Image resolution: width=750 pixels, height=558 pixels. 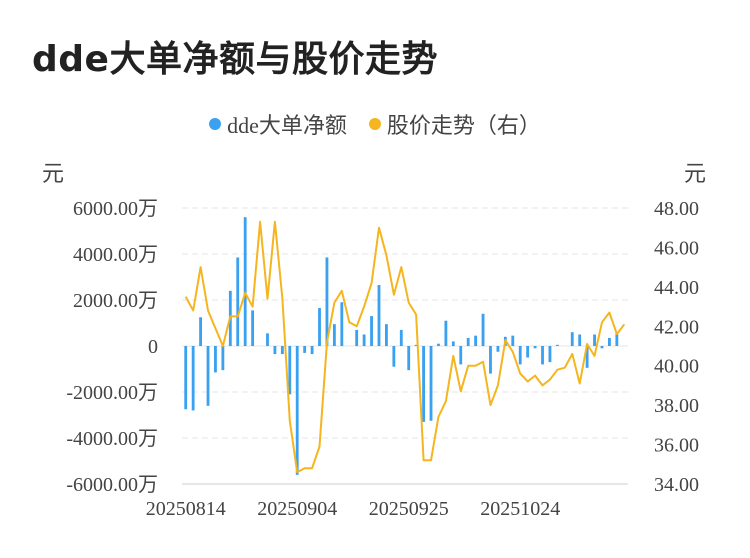 I want to click on legend-label-dde: dde大单净额, so click(x=287, y=125).